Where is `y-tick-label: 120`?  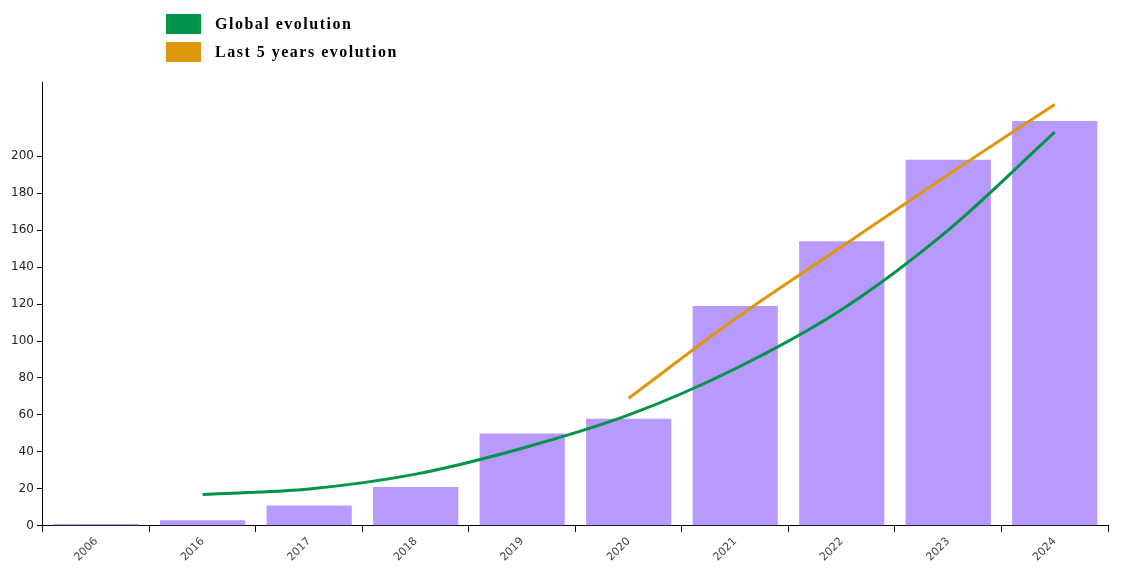 y-tick-label: 120 is located at coordinates (22, 303).